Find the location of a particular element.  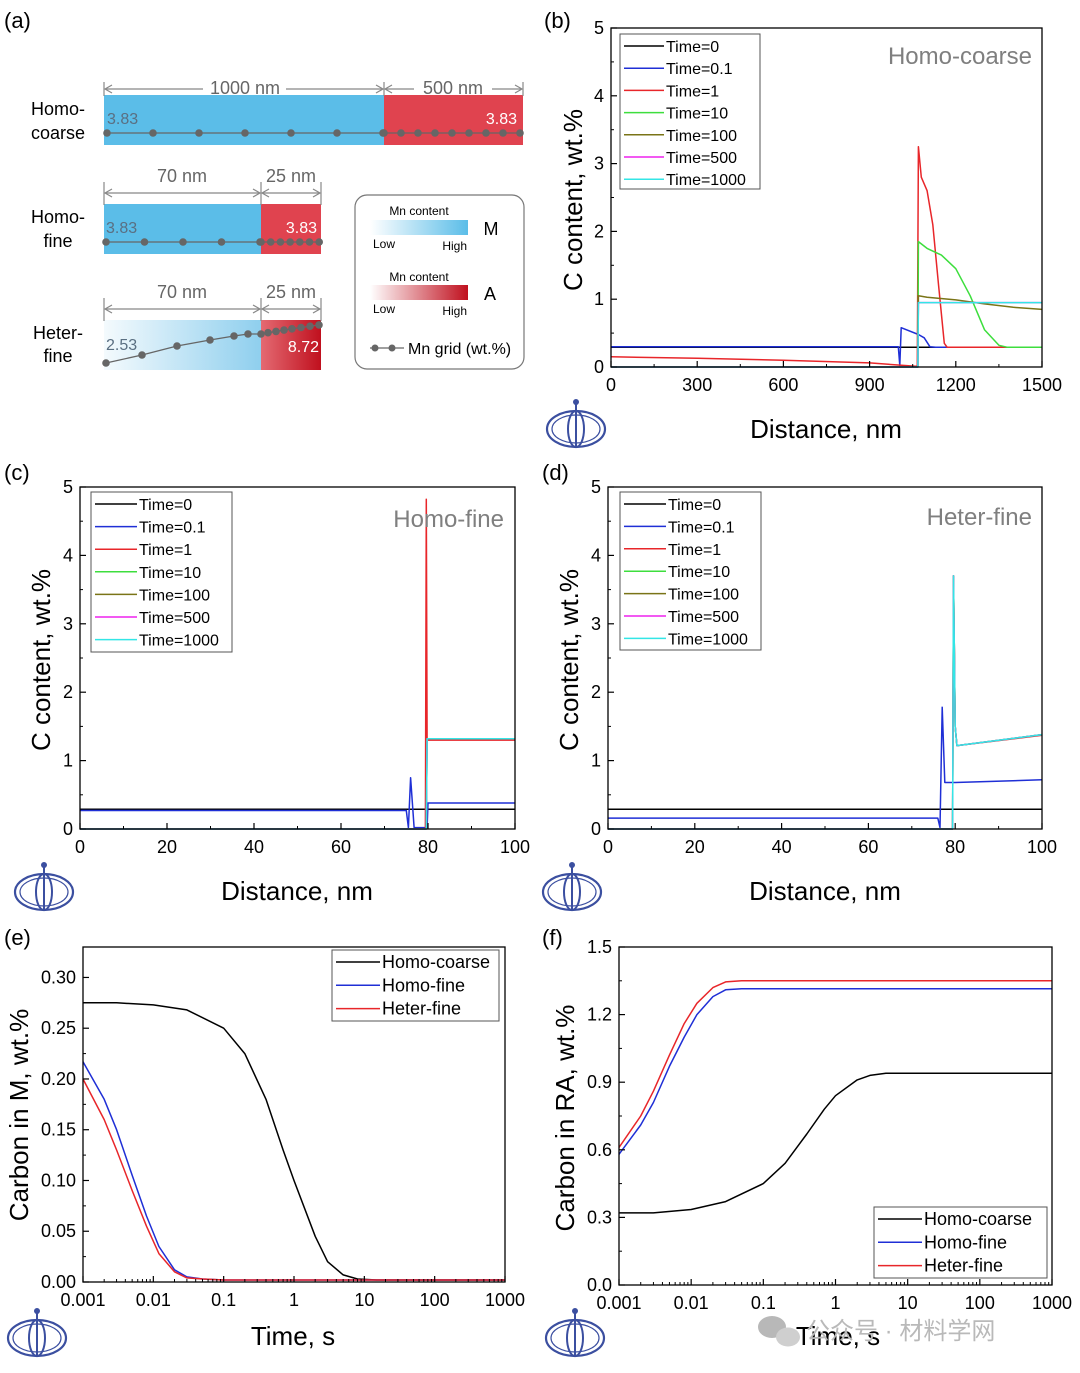

grid-legend-marker is located at coordinates (387, 348).